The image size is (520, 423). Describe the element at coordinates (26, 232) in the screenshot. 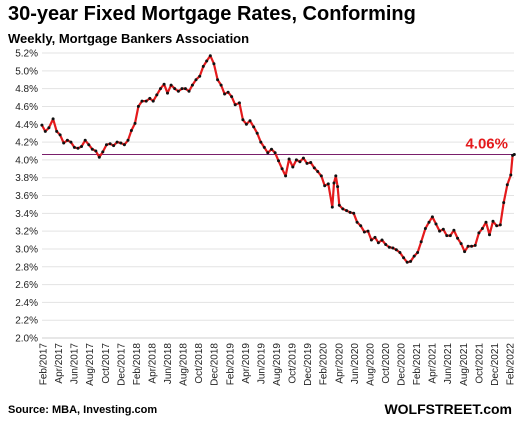

I see `y-tick-label: 3.2%` at that location.